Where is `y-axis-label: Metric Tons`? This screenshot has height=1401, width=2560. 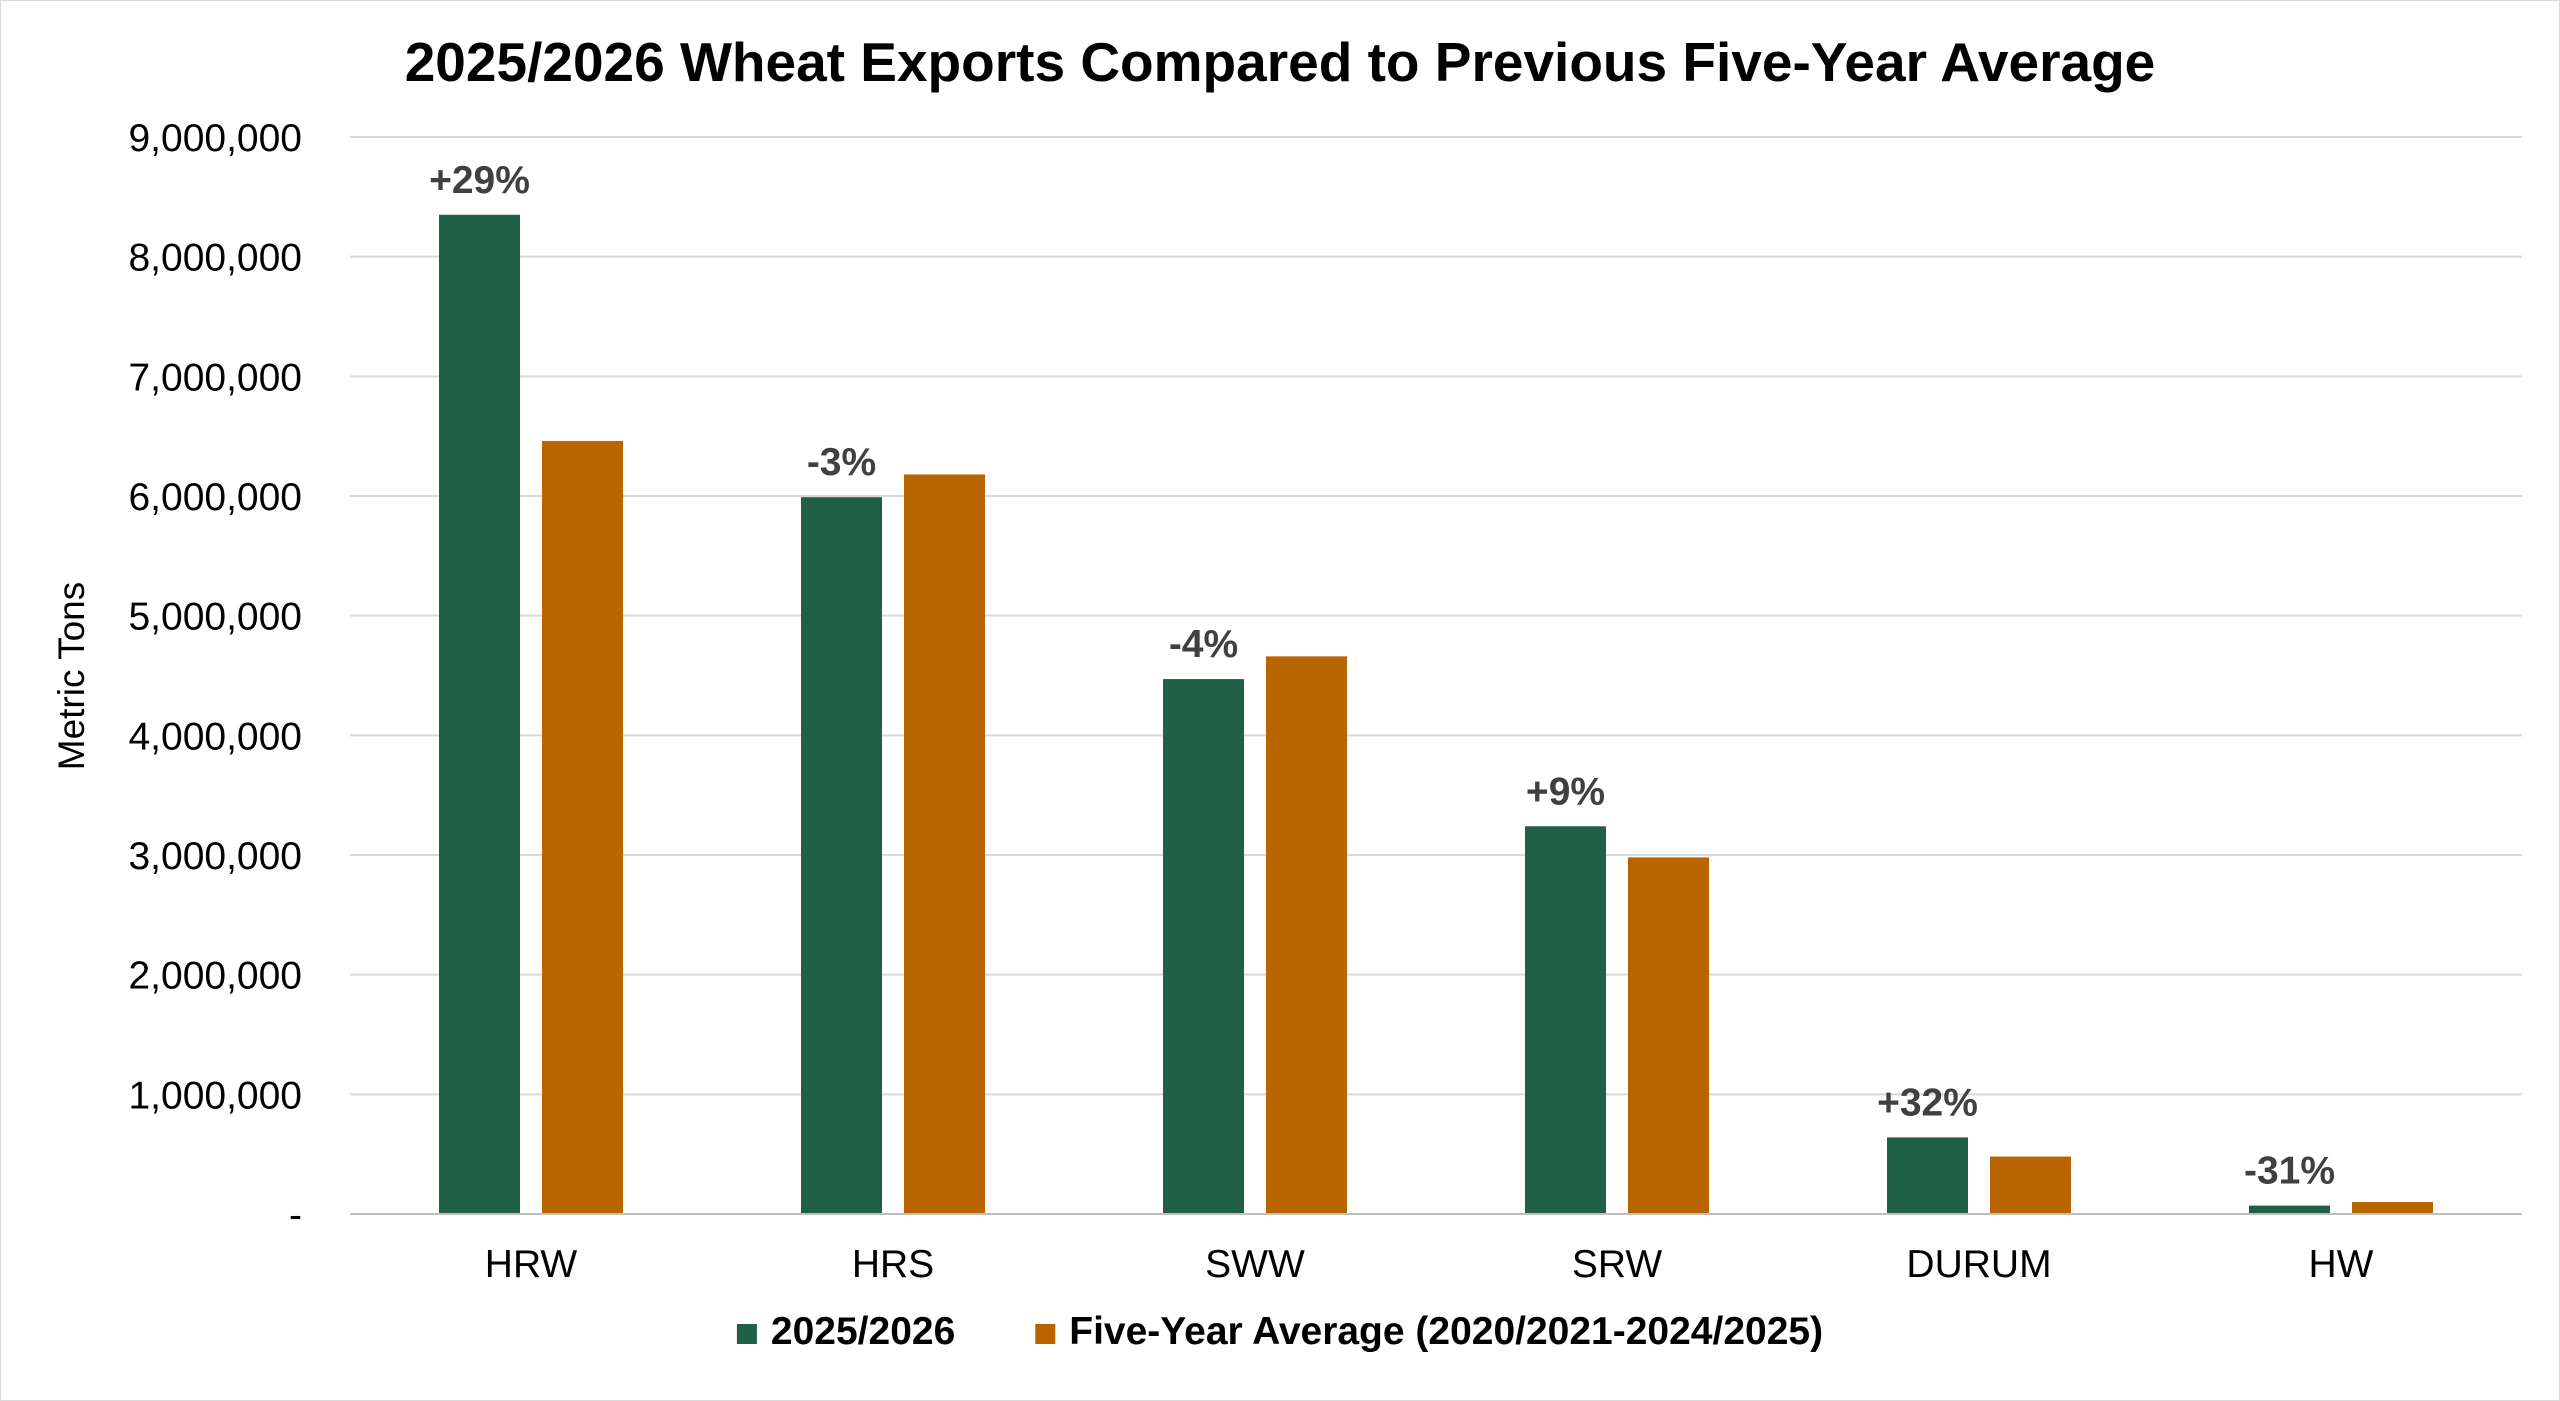 y-axis-label: Metric Tons is located at coordinates (71, 676).